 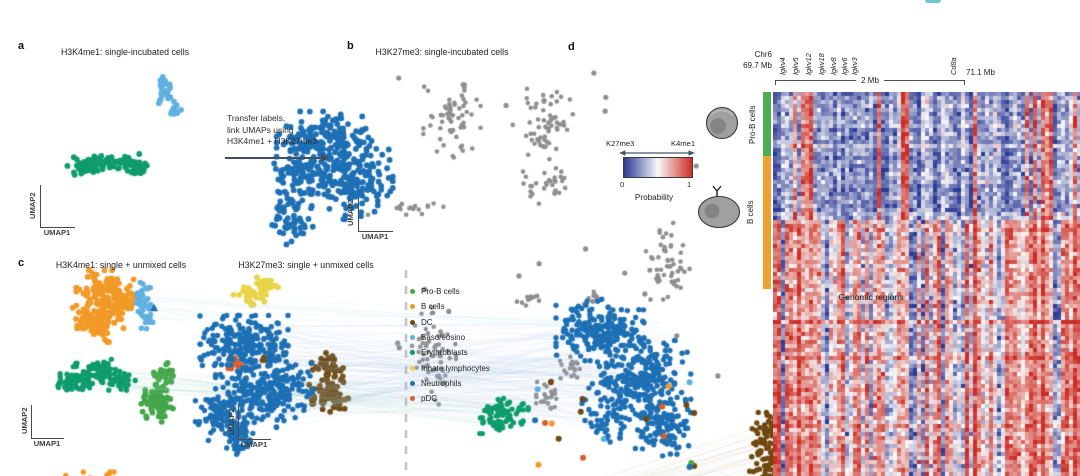 I want to click on legend-dot-neutro, so click(x=412, y=383).